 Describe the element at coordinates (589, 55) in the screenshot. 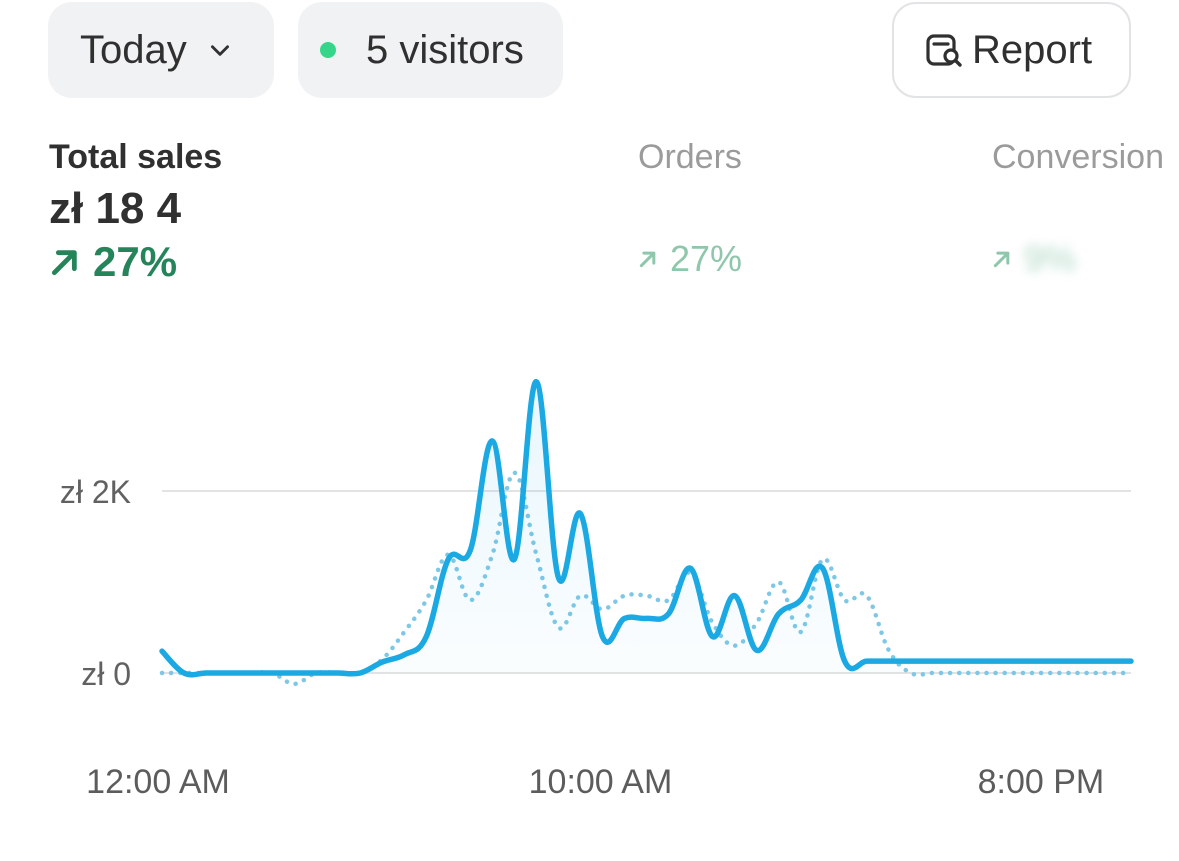

I see `filter-bar: Today 5 visitors Report` at that location.